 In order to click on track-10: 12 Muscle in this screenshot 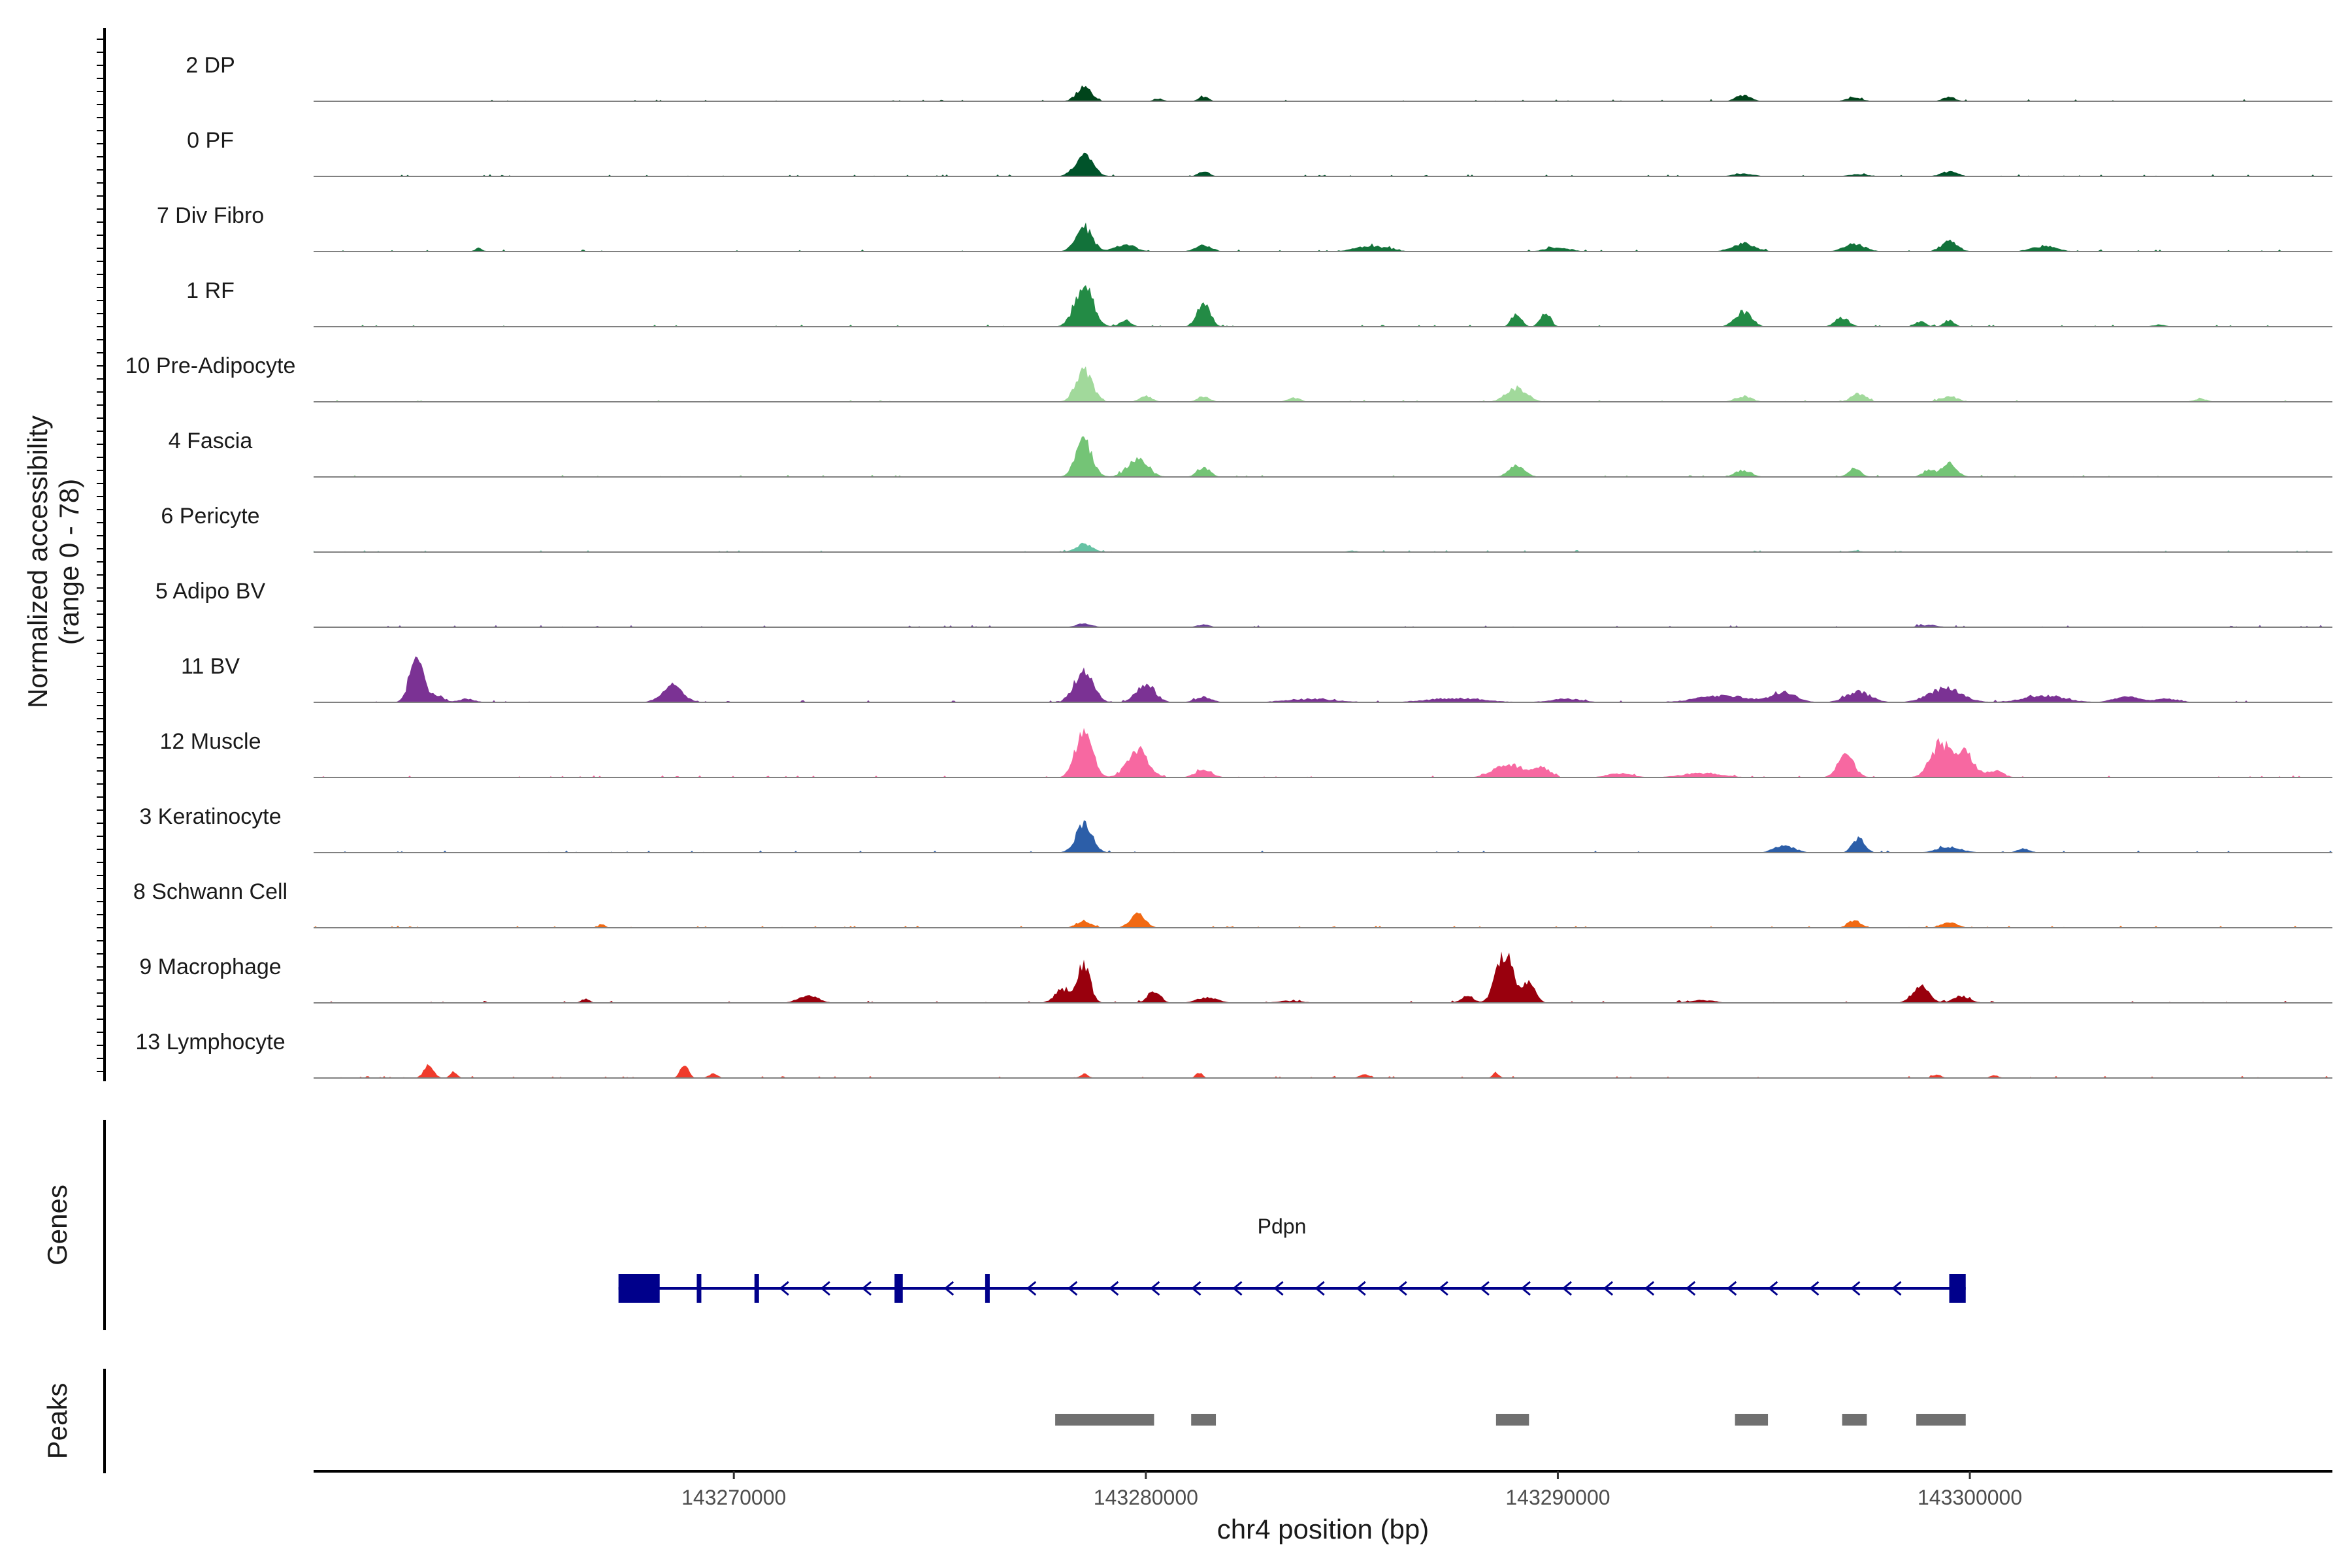, I will do `click(1246, 753)`.